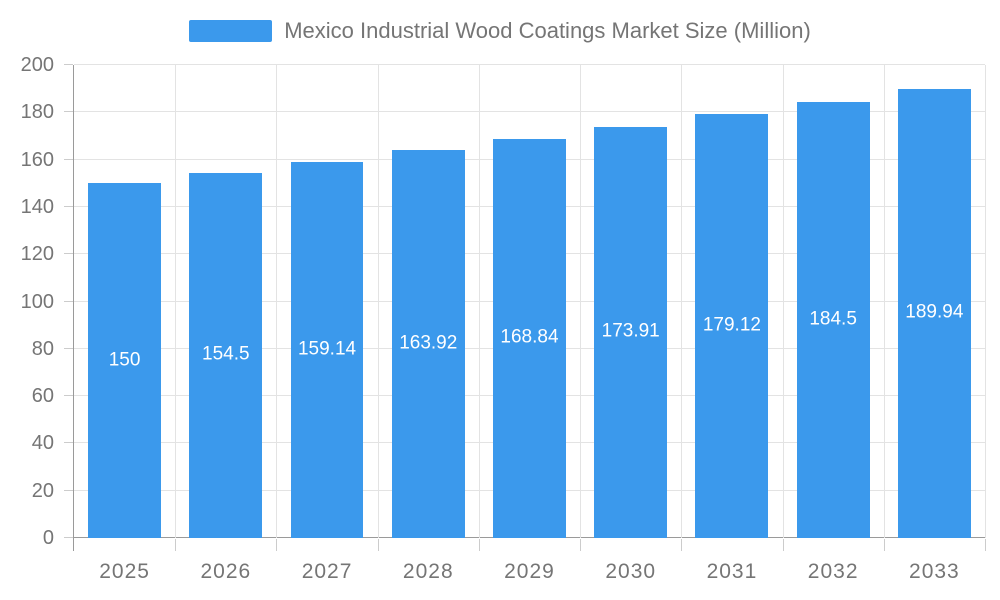  I want to click on bar-value-label: 159.14, so click(327, 349).